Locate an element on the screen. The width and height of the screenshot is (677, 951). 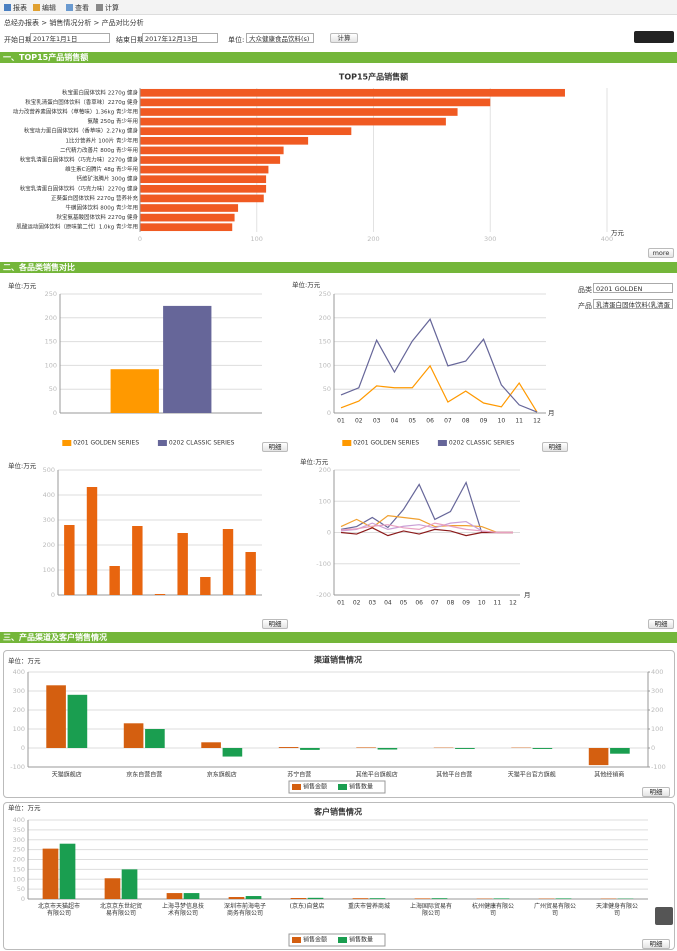
x-tick-label: 天津健身有限公司 is located at coordinates (617, 909).